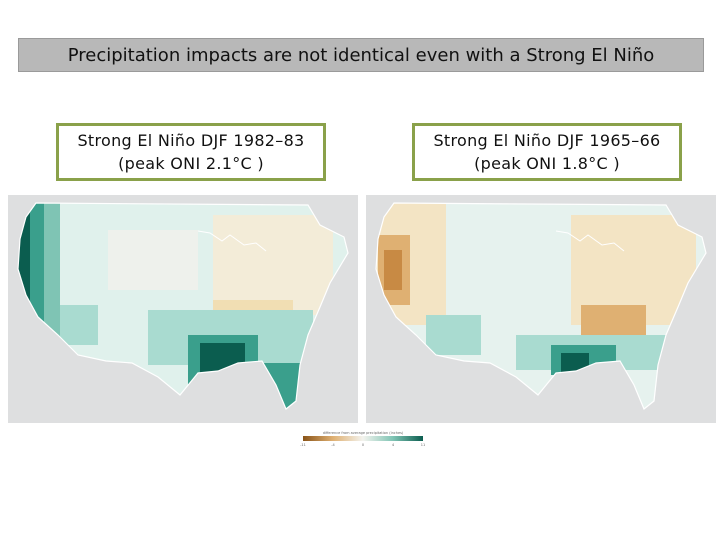 The width and height of the screenshot is (720, 540). Describe the element at coordinates (423, 445) in the screenshot. I see `legend-tick: 11` at that location.